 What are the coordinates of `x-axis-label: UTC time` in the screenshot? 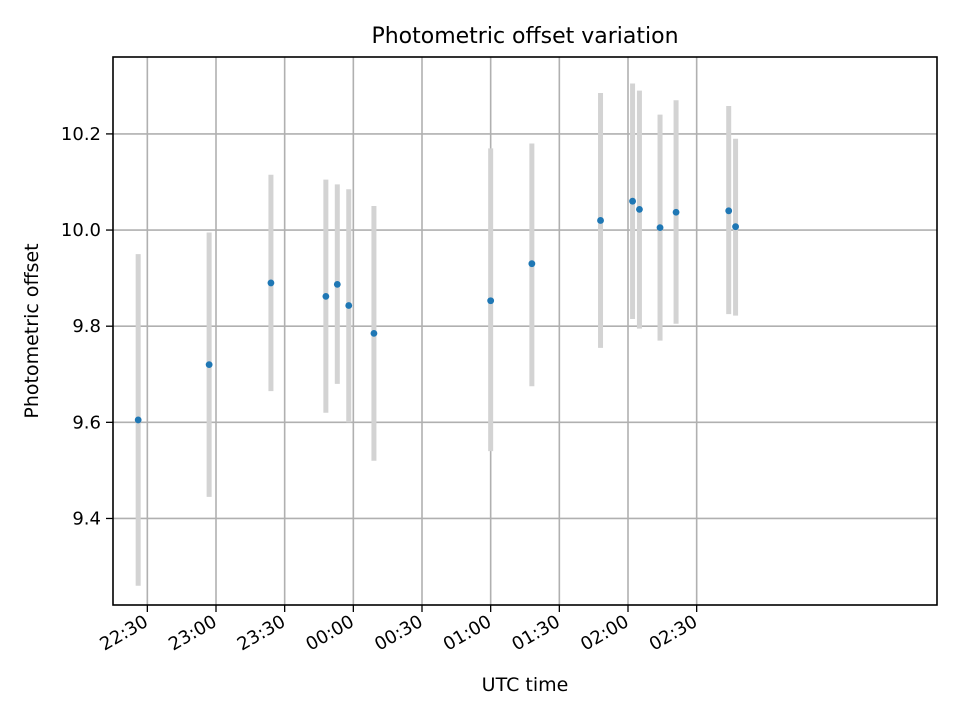 It's located at (525, 685).